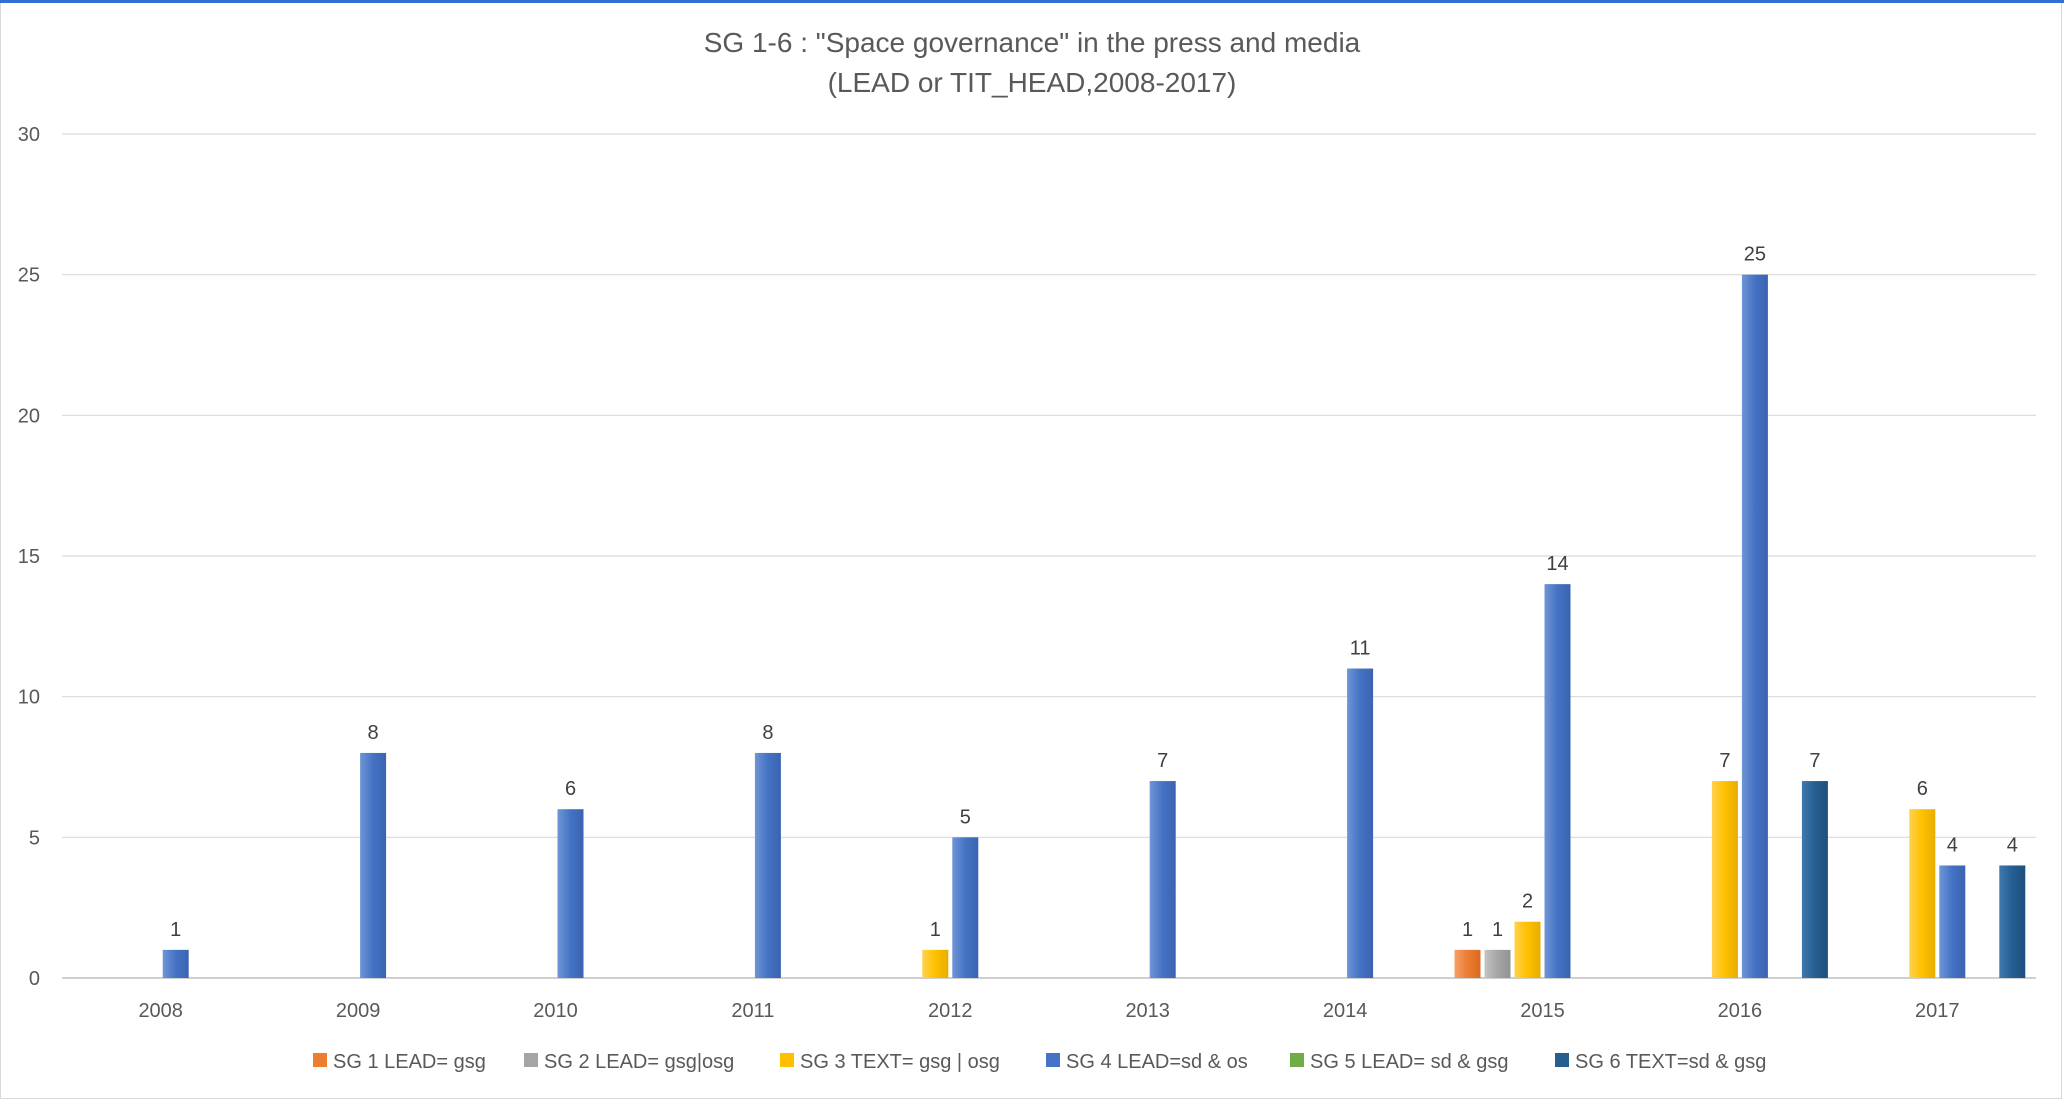 The image size is (2064, 1101). I want to click on bar-2015-s3, so click(1527, 949).